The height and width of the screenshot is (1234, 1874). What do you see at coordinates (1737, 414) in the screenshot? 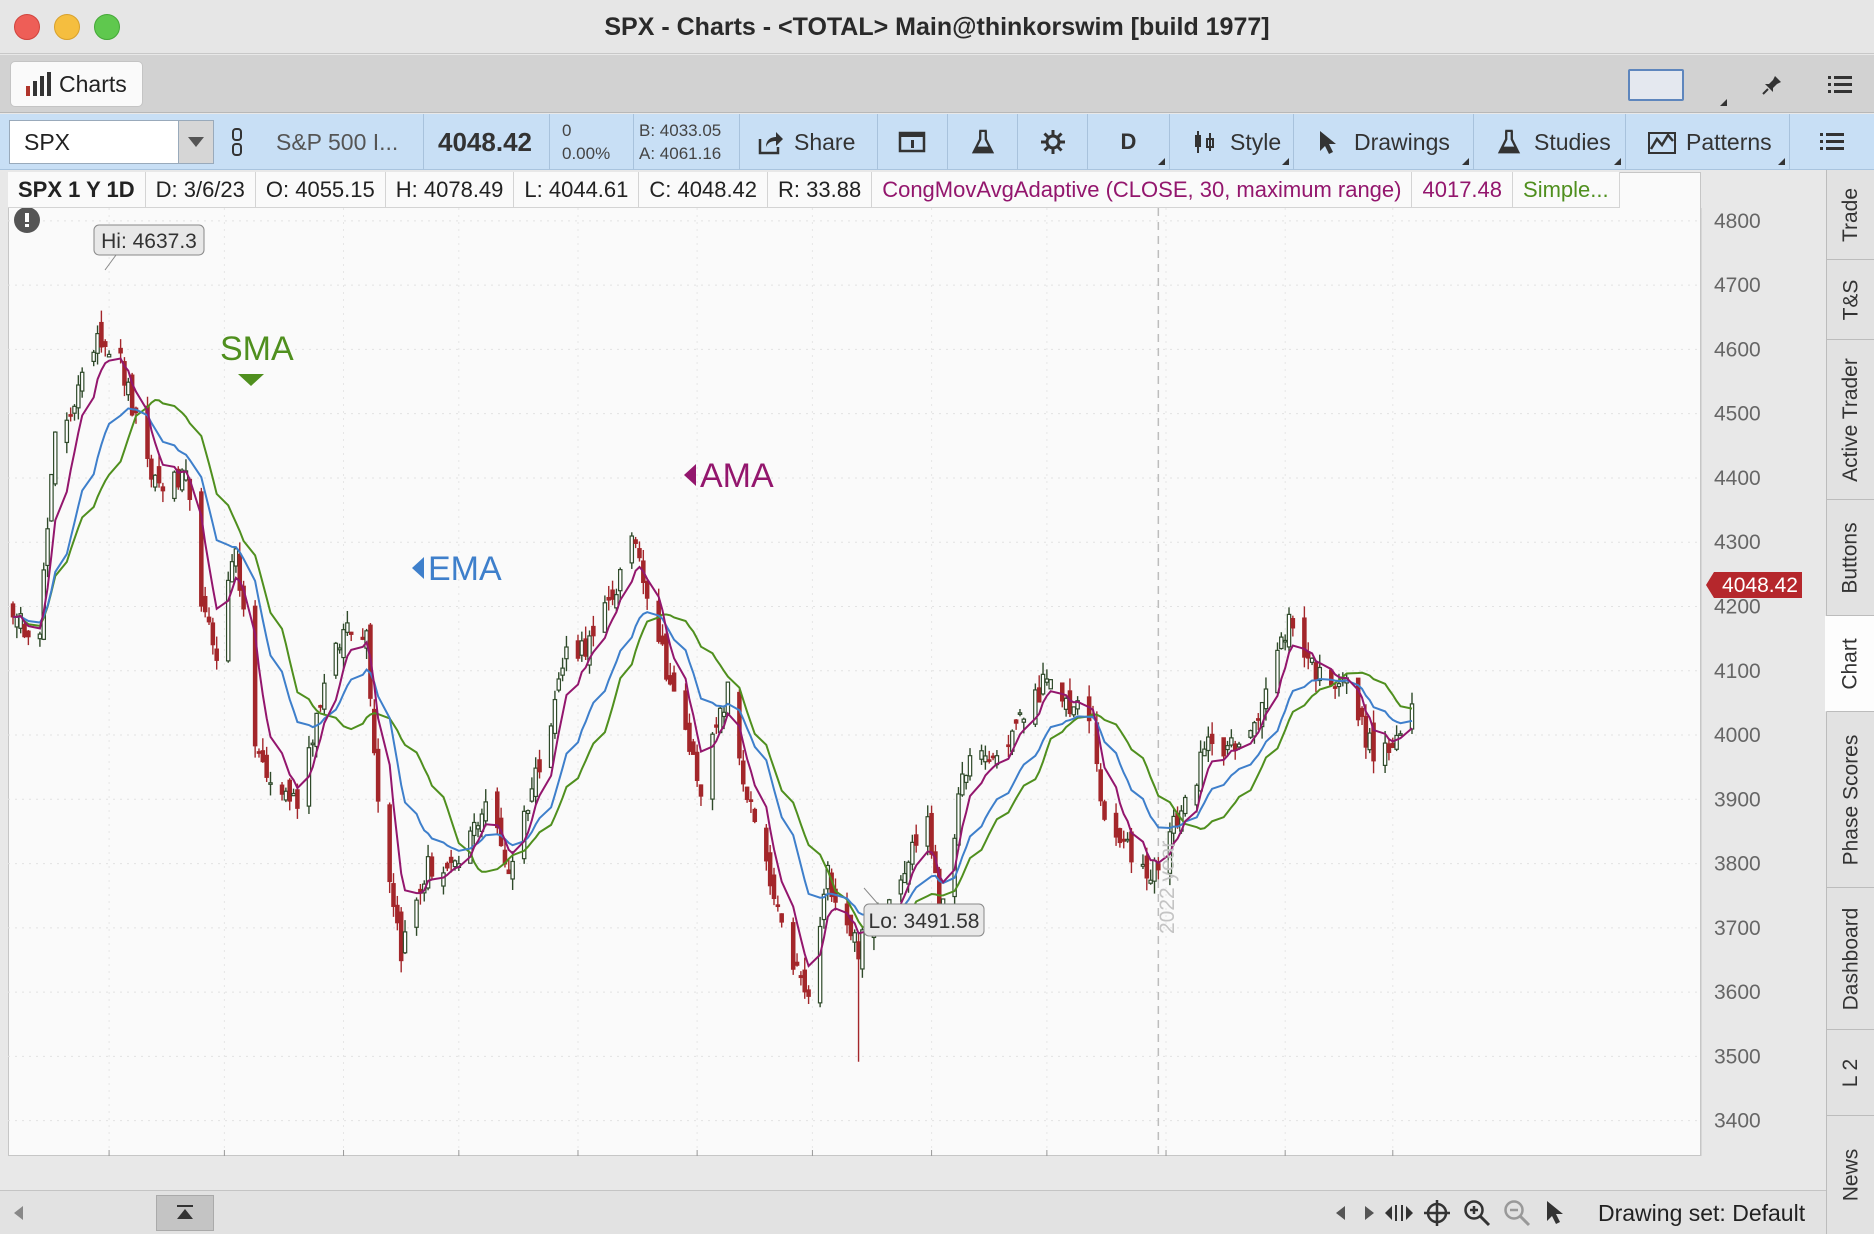
I see `price-tick-label: 4500` at bounding box center [1737, 414].